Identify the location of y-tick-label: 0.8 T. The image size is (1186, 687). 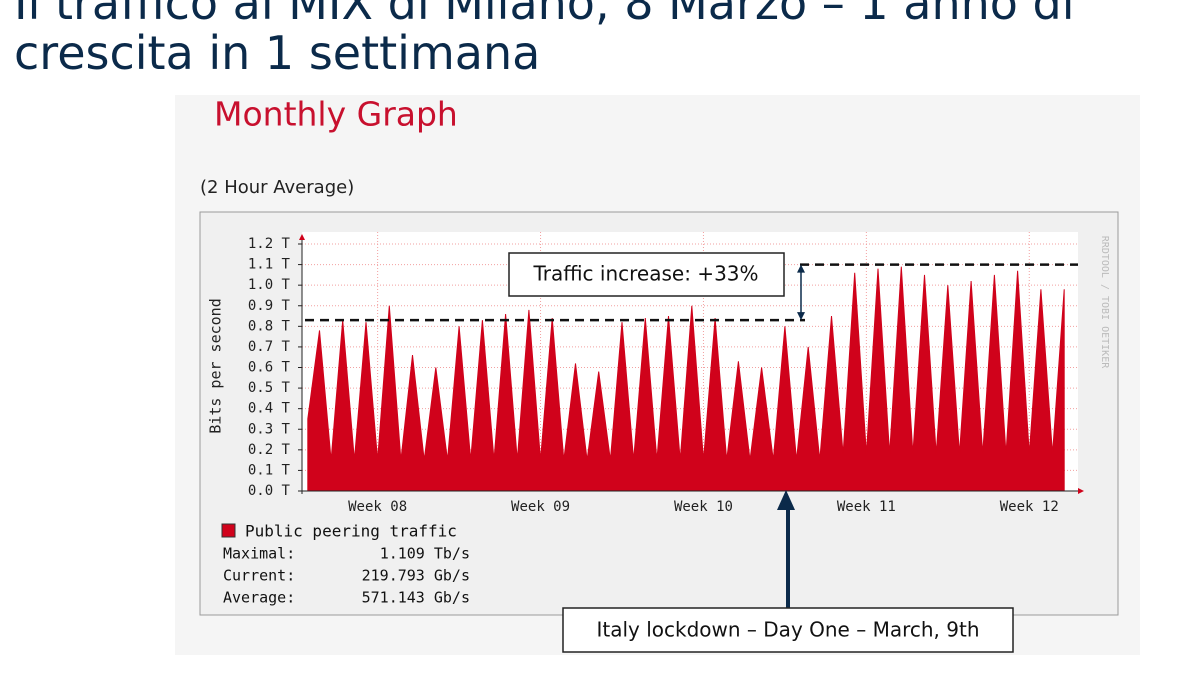
(269, 326).